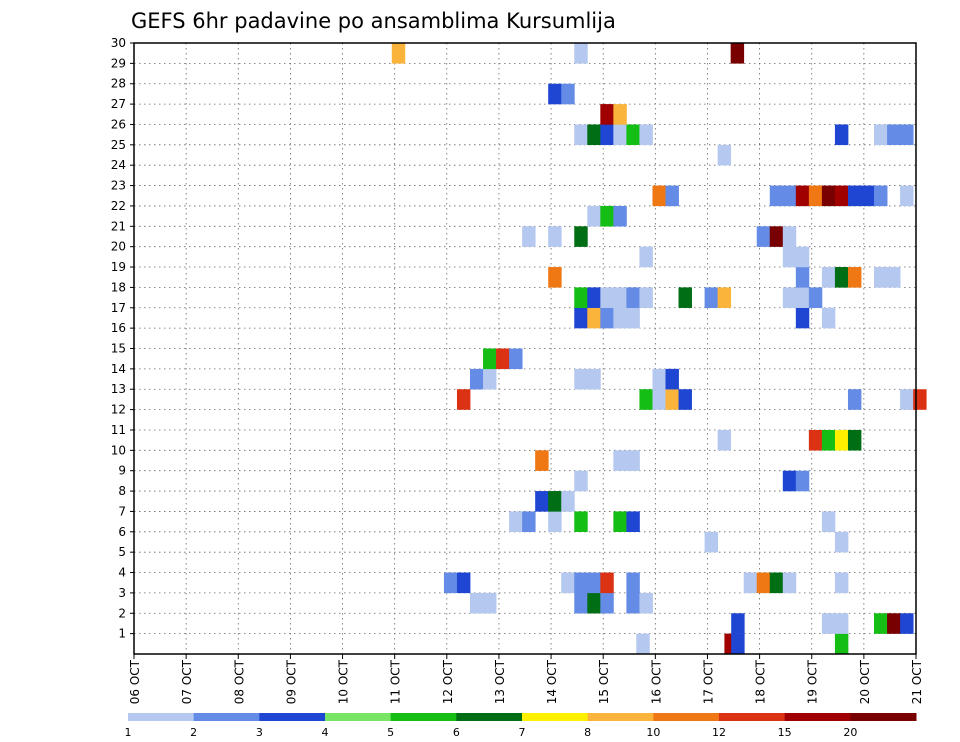 This screenshot has height=742, width=960. Describe the element at coordinates (456, 732) in the screenshot. I see `colorbar-label: 6` at that location.